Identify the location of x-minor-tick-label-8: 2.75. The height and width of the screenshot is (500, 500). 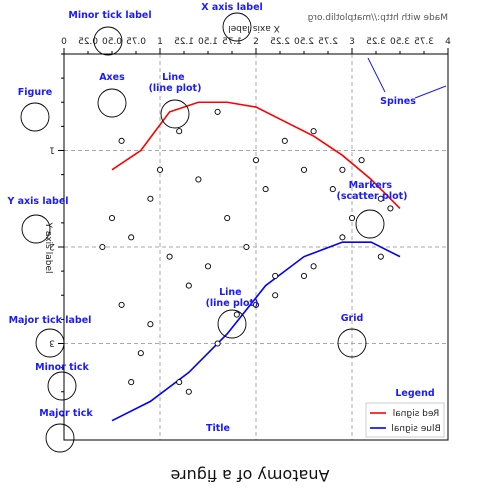
(328, 42).